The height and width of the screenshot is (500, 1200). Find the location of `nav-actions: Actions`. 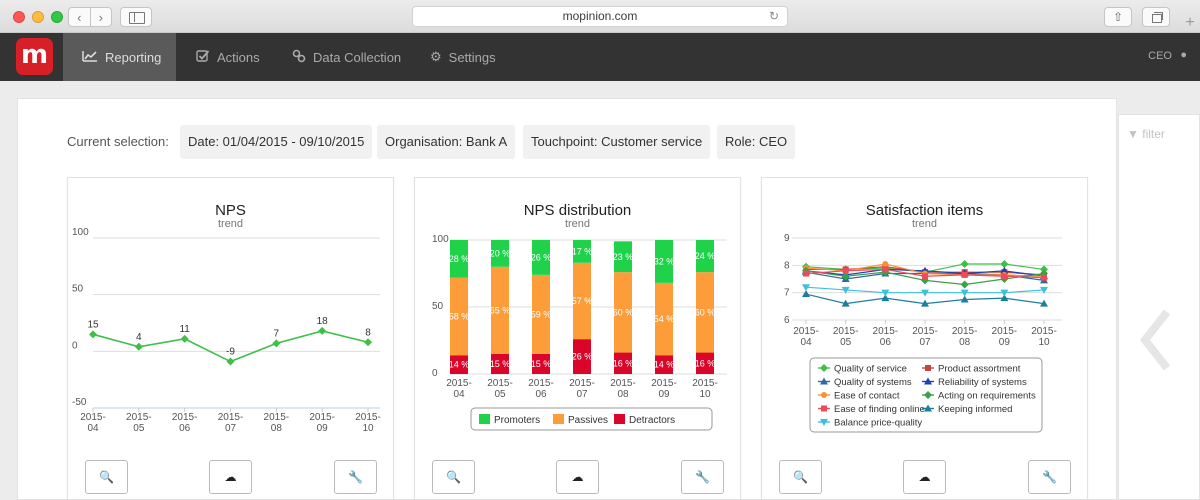

nav-actions: Actions is located at coordinates (228, 57).